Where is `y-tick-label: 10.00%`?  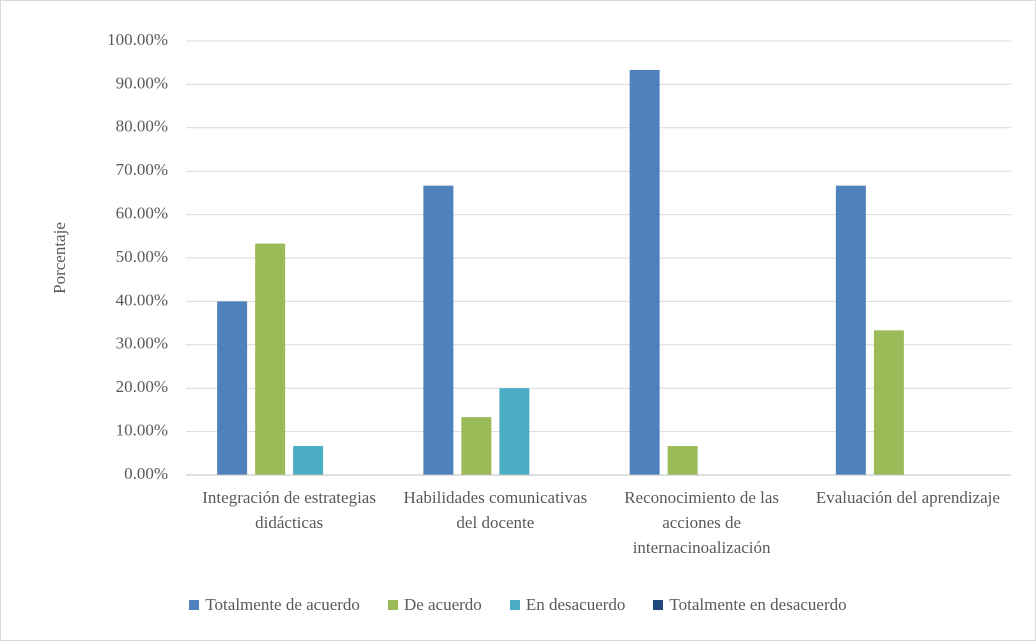 y-tick-label: 10.00% is located at coordinates (142, 430).